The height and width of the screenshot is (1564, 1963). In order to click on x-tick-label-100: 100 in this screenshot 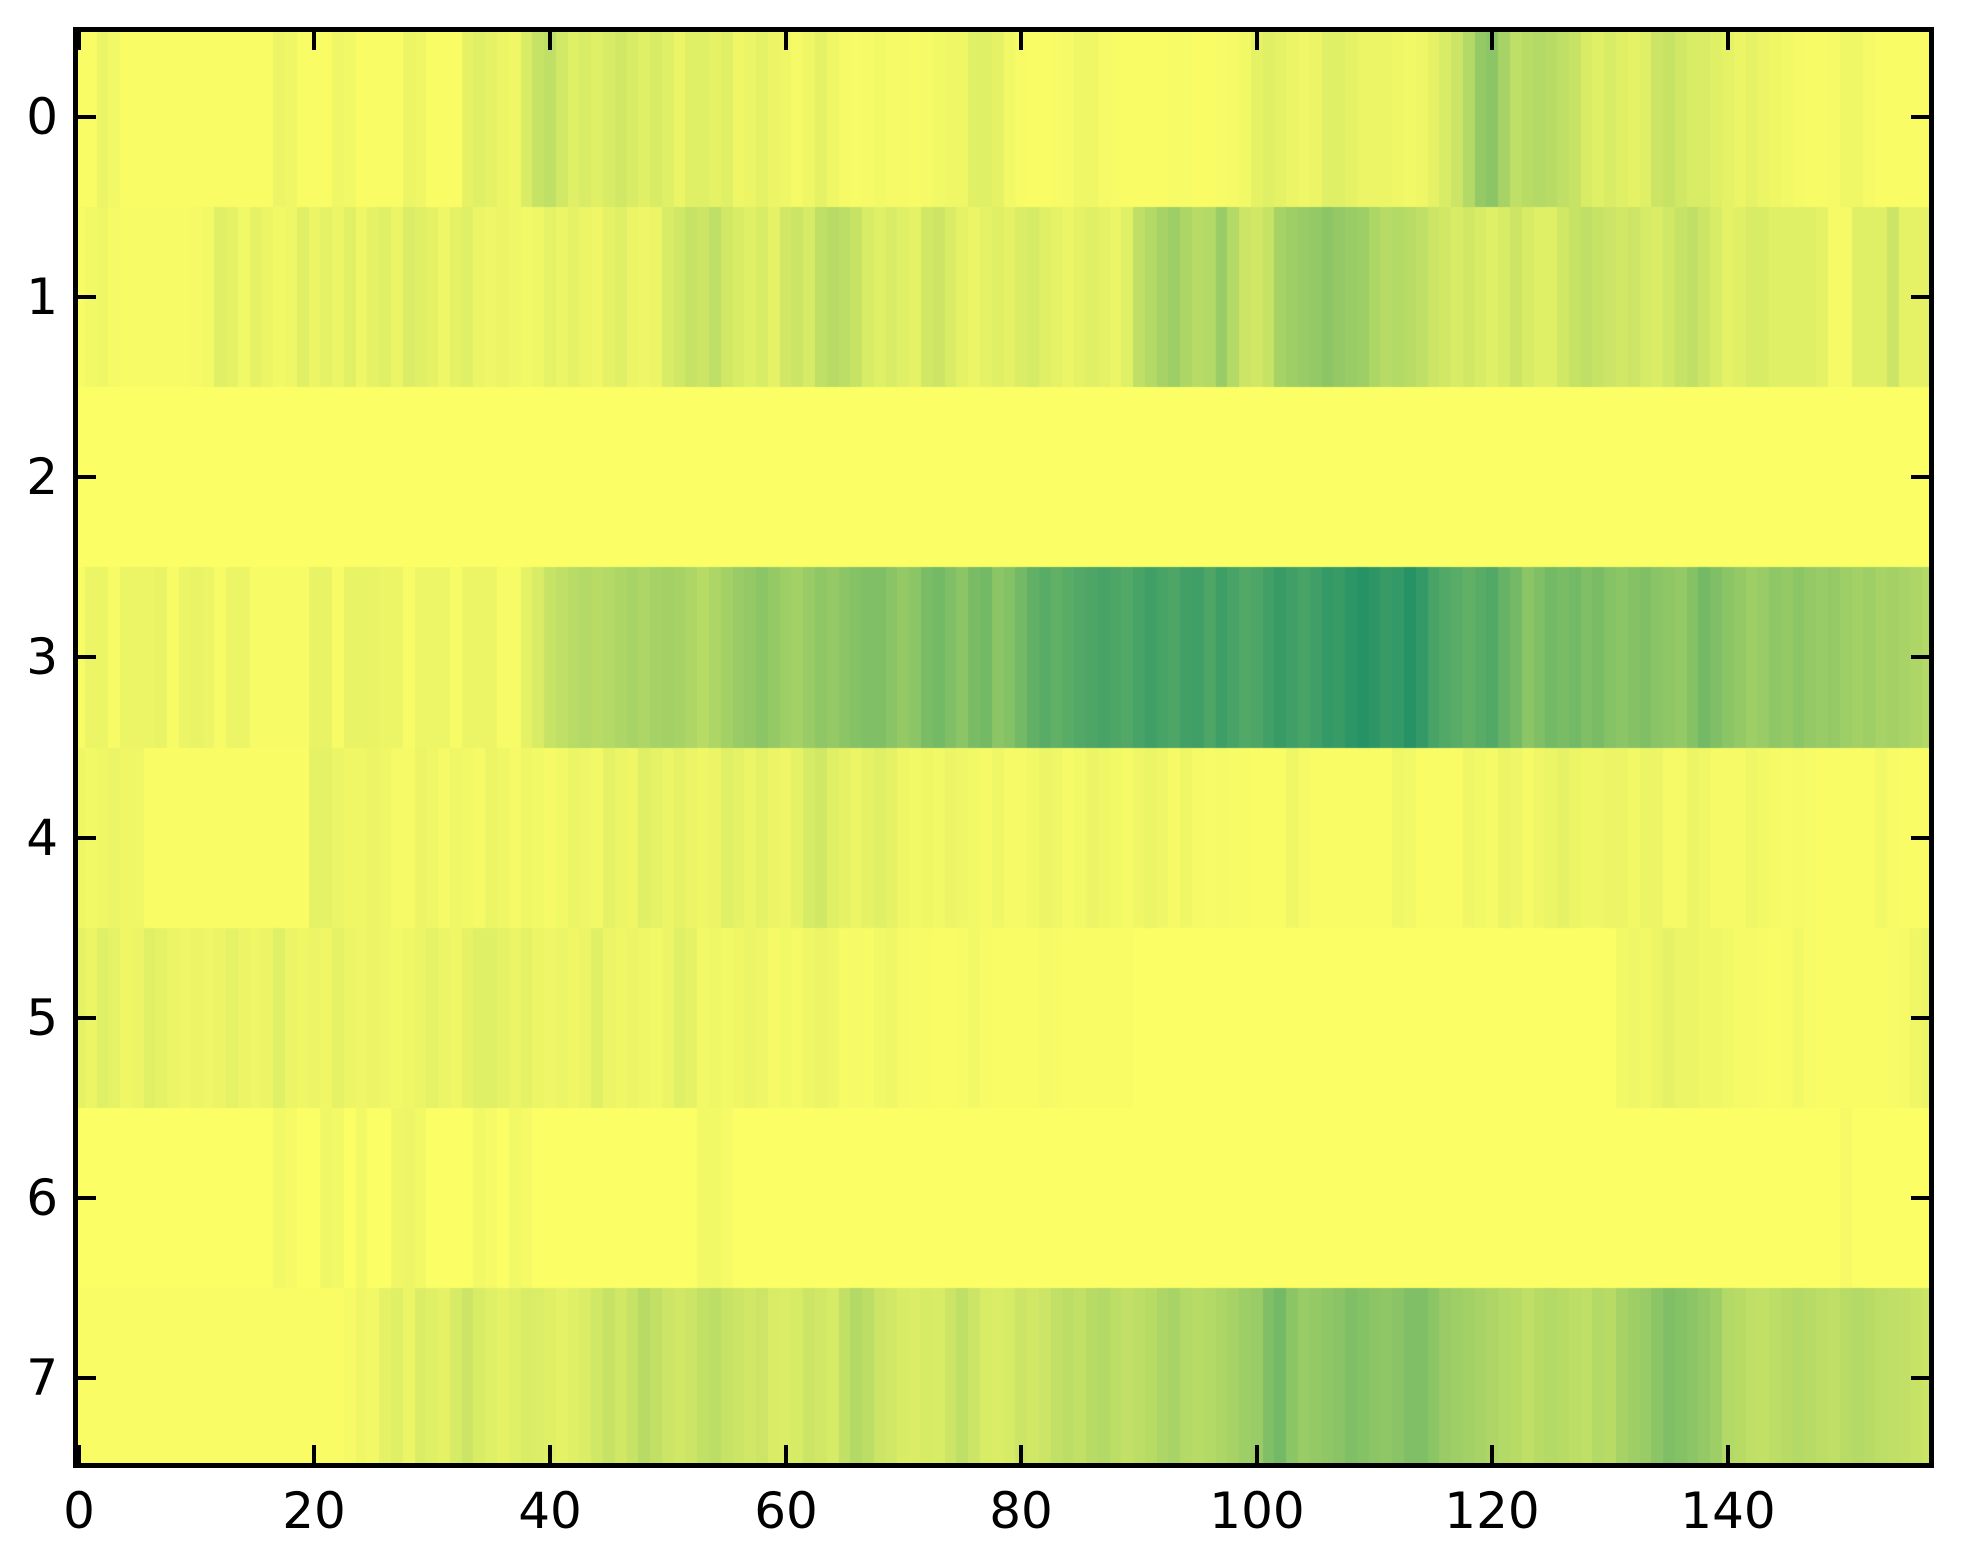, I will do `click(1257, 1511)`.